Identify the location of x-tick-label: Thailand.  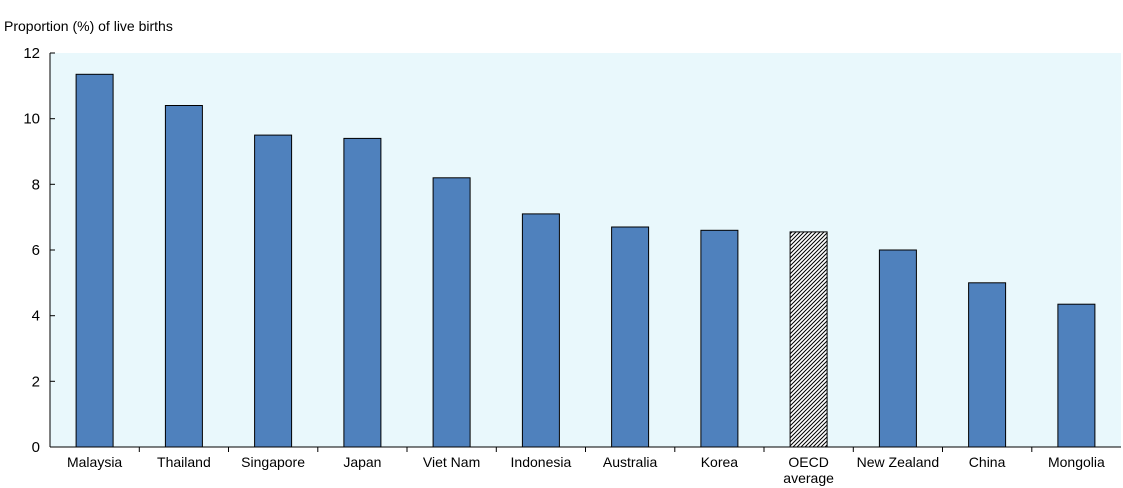
(184, 462).